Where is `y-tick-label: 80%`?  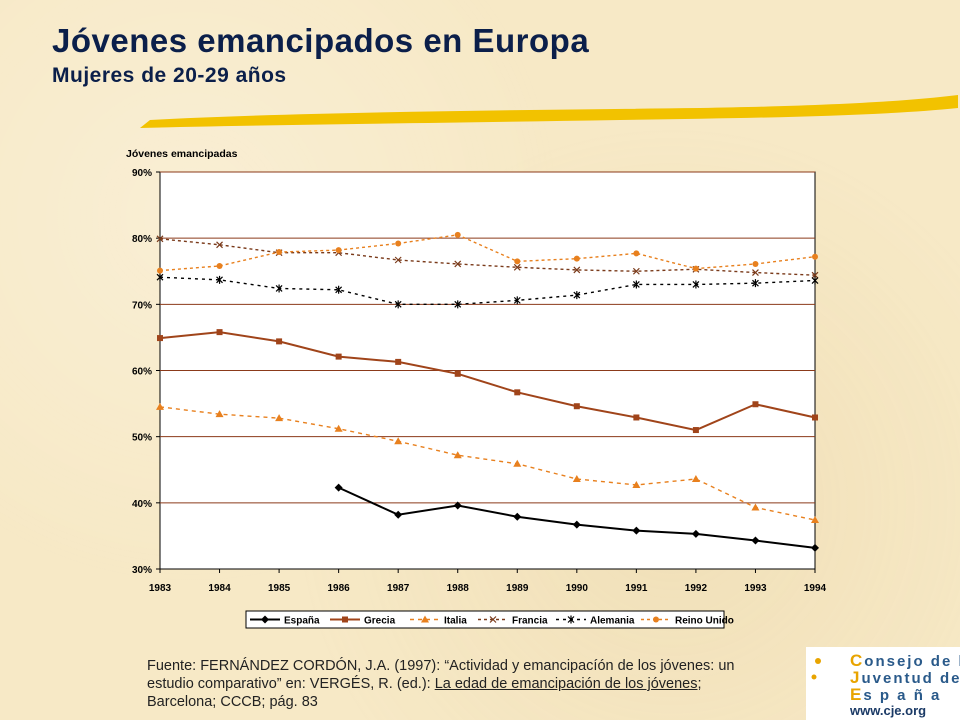
y-tick-label: 80% is located at coordinates (142, 239).